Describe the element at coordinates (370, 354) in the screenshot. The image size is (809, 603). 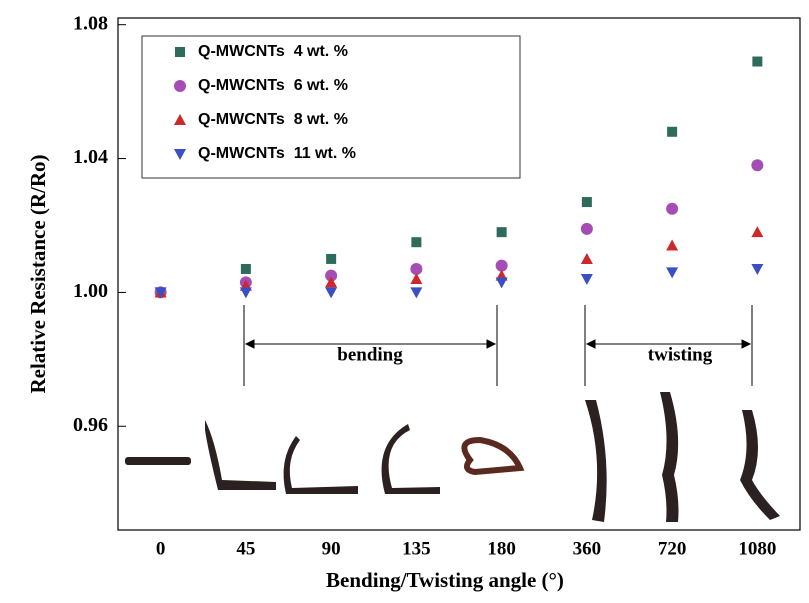
I see `annotation: bending` at that location.